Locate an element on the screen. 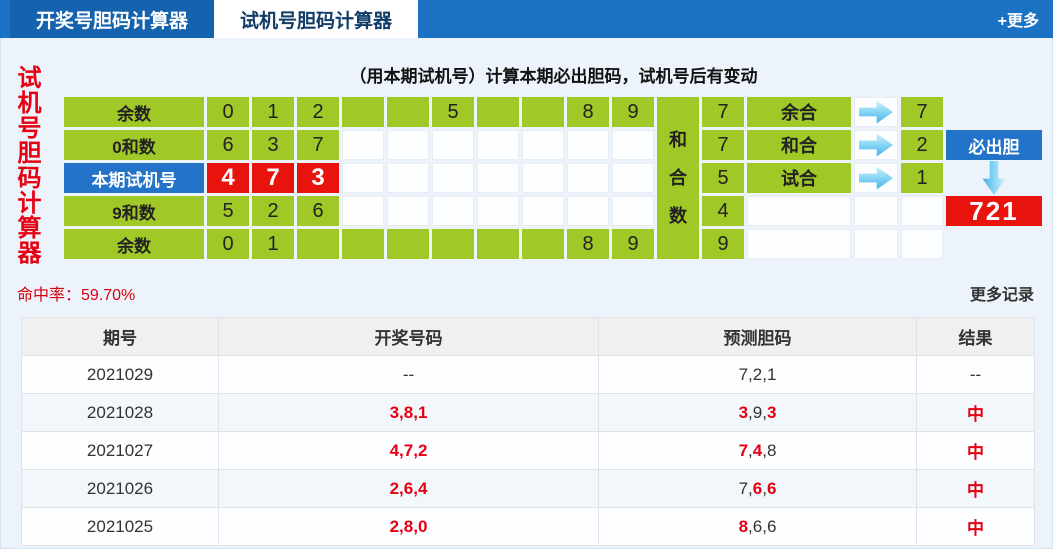 The width and height of the screenshot is (1053, 549). sum-value-cell: 7 is located at coordinates (723, 145).